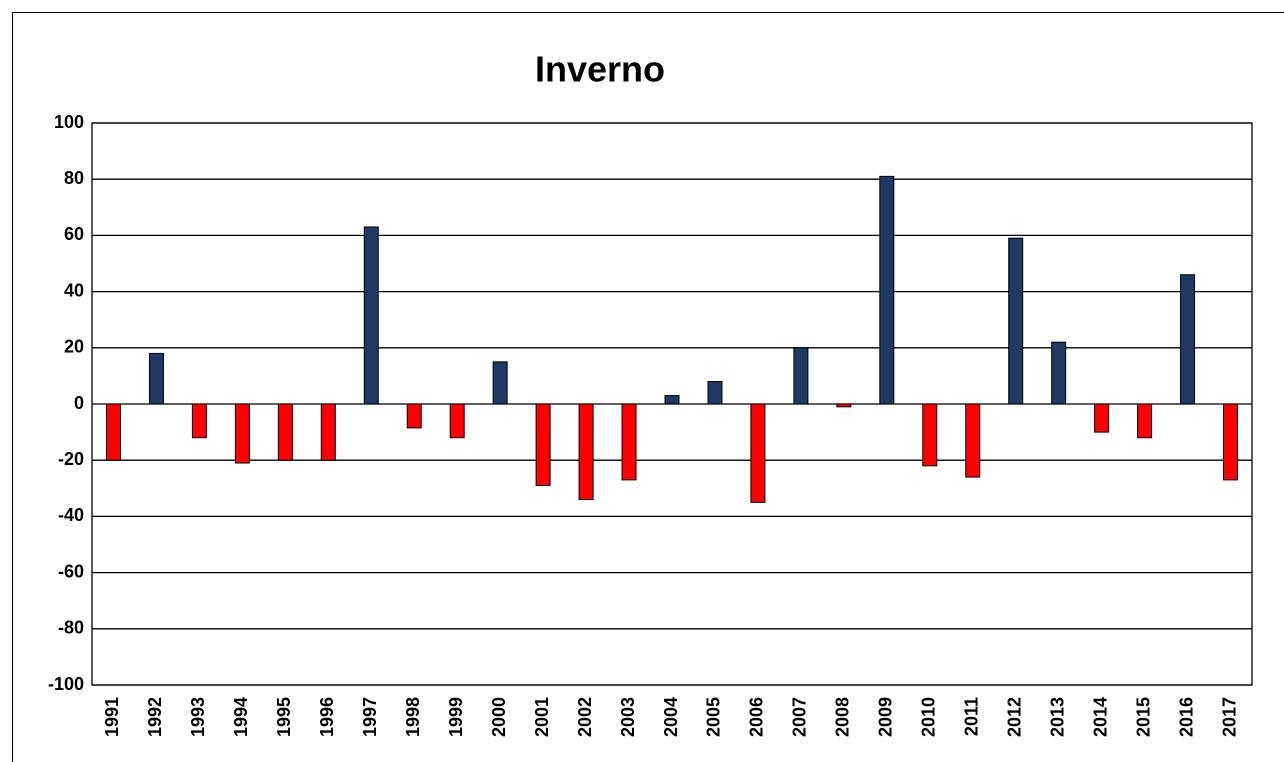 The width and height of the screenshot is (1284, 762). Describe the element at coordinates (413, 717) in the screenshot. I see `x-tick-label: 1998` at that location.